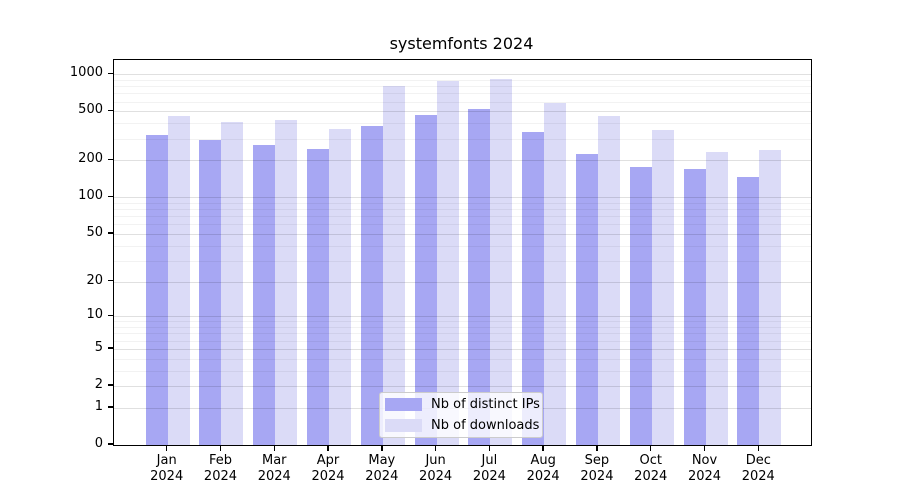  What do you see at coordinates (340, 287) in the screenshot?
I see `bar-downloads-apr` at bounding box center [340, 287].